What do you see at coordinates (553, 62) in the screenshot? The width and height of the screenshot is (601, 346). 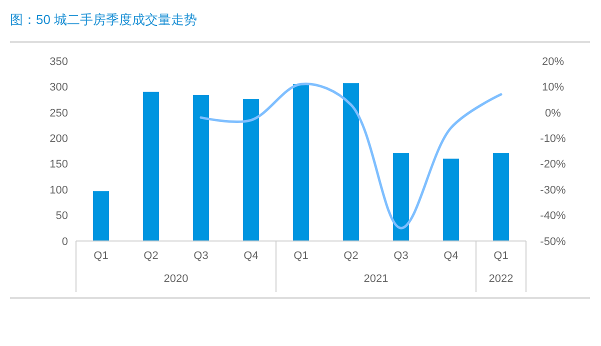 I see `y2-tick-label: 20%` at bounding box center [553, 62].